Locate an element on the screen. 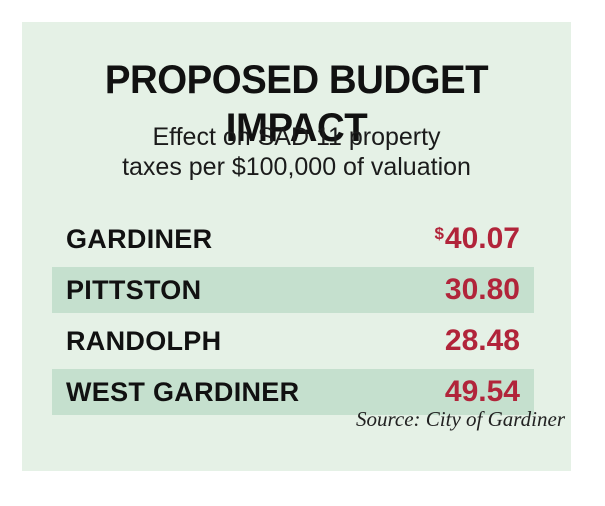 This screenshot has width=605, height=506. row-value: 30.80 is located at coordinates (482, 290).